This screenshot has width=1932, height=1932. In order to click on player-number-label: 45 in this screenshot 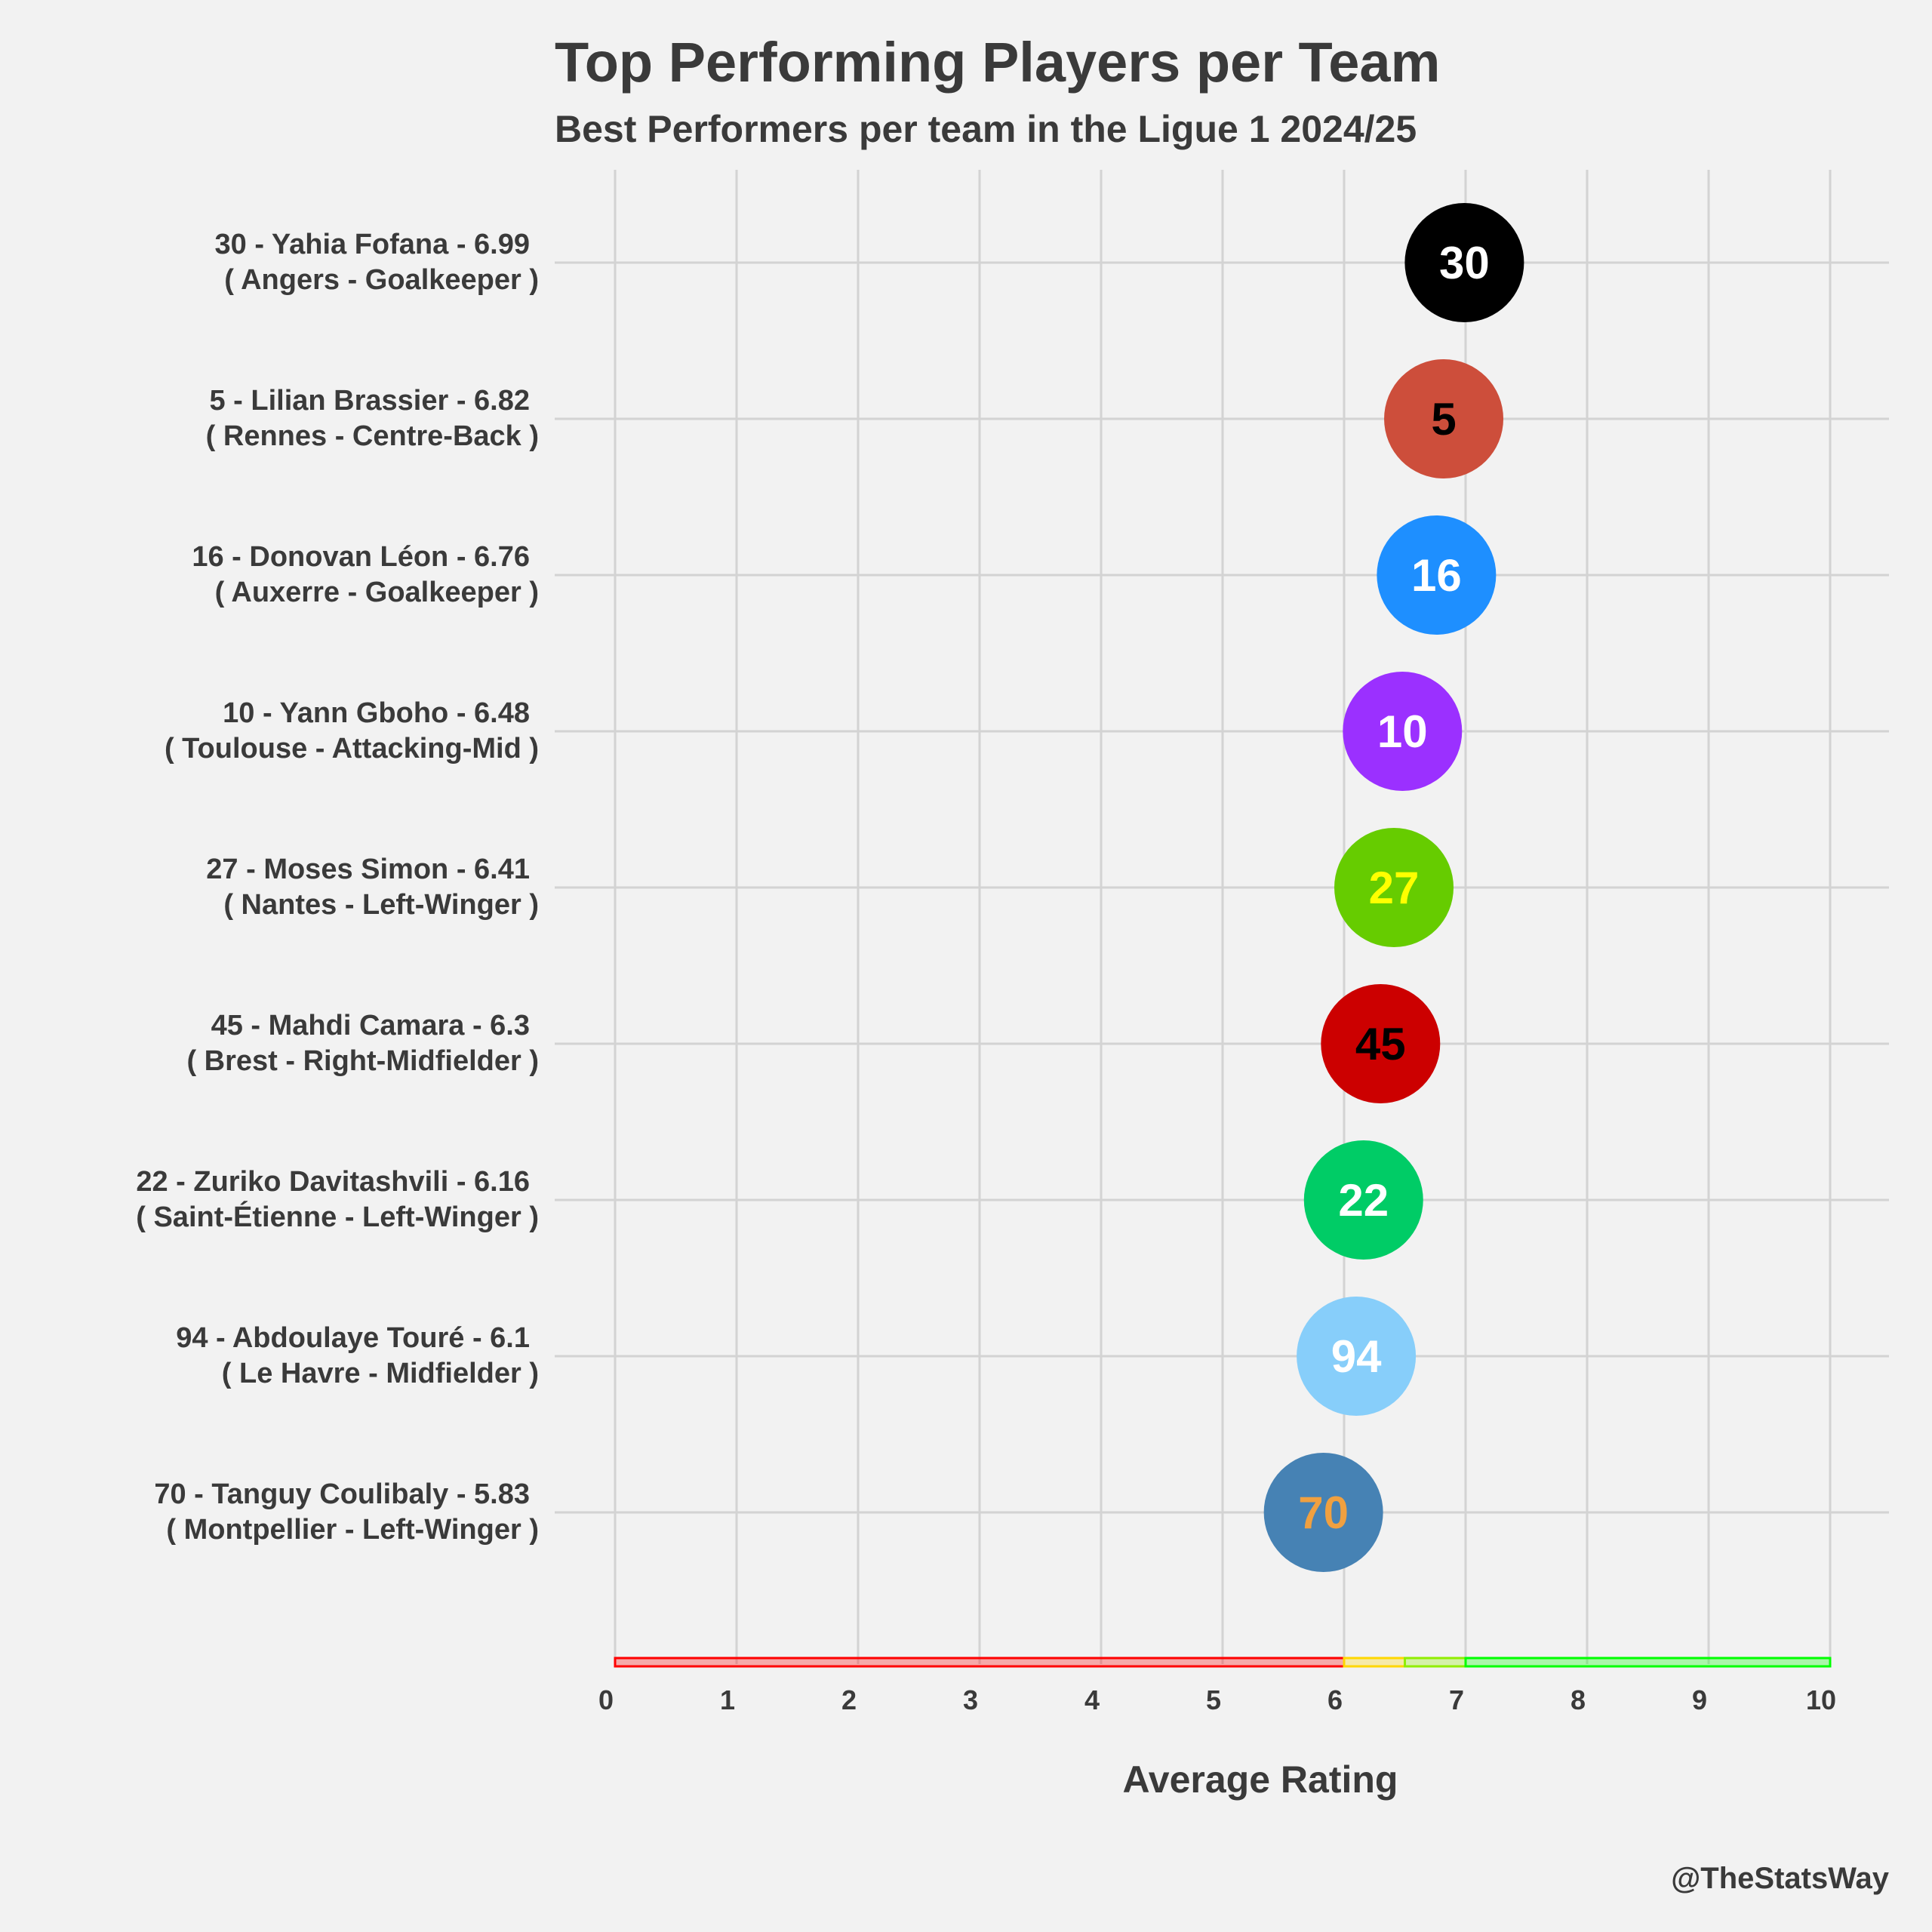, I will do `click(1380, 1044)`.